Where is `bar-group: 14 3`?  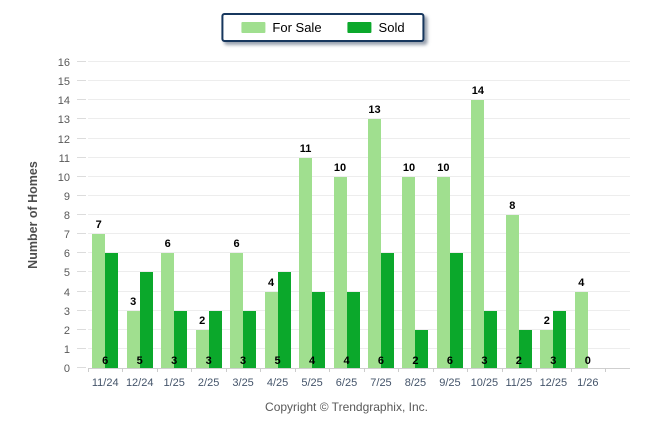 bar-group: 14 3 is located at coordinates (484, 215).